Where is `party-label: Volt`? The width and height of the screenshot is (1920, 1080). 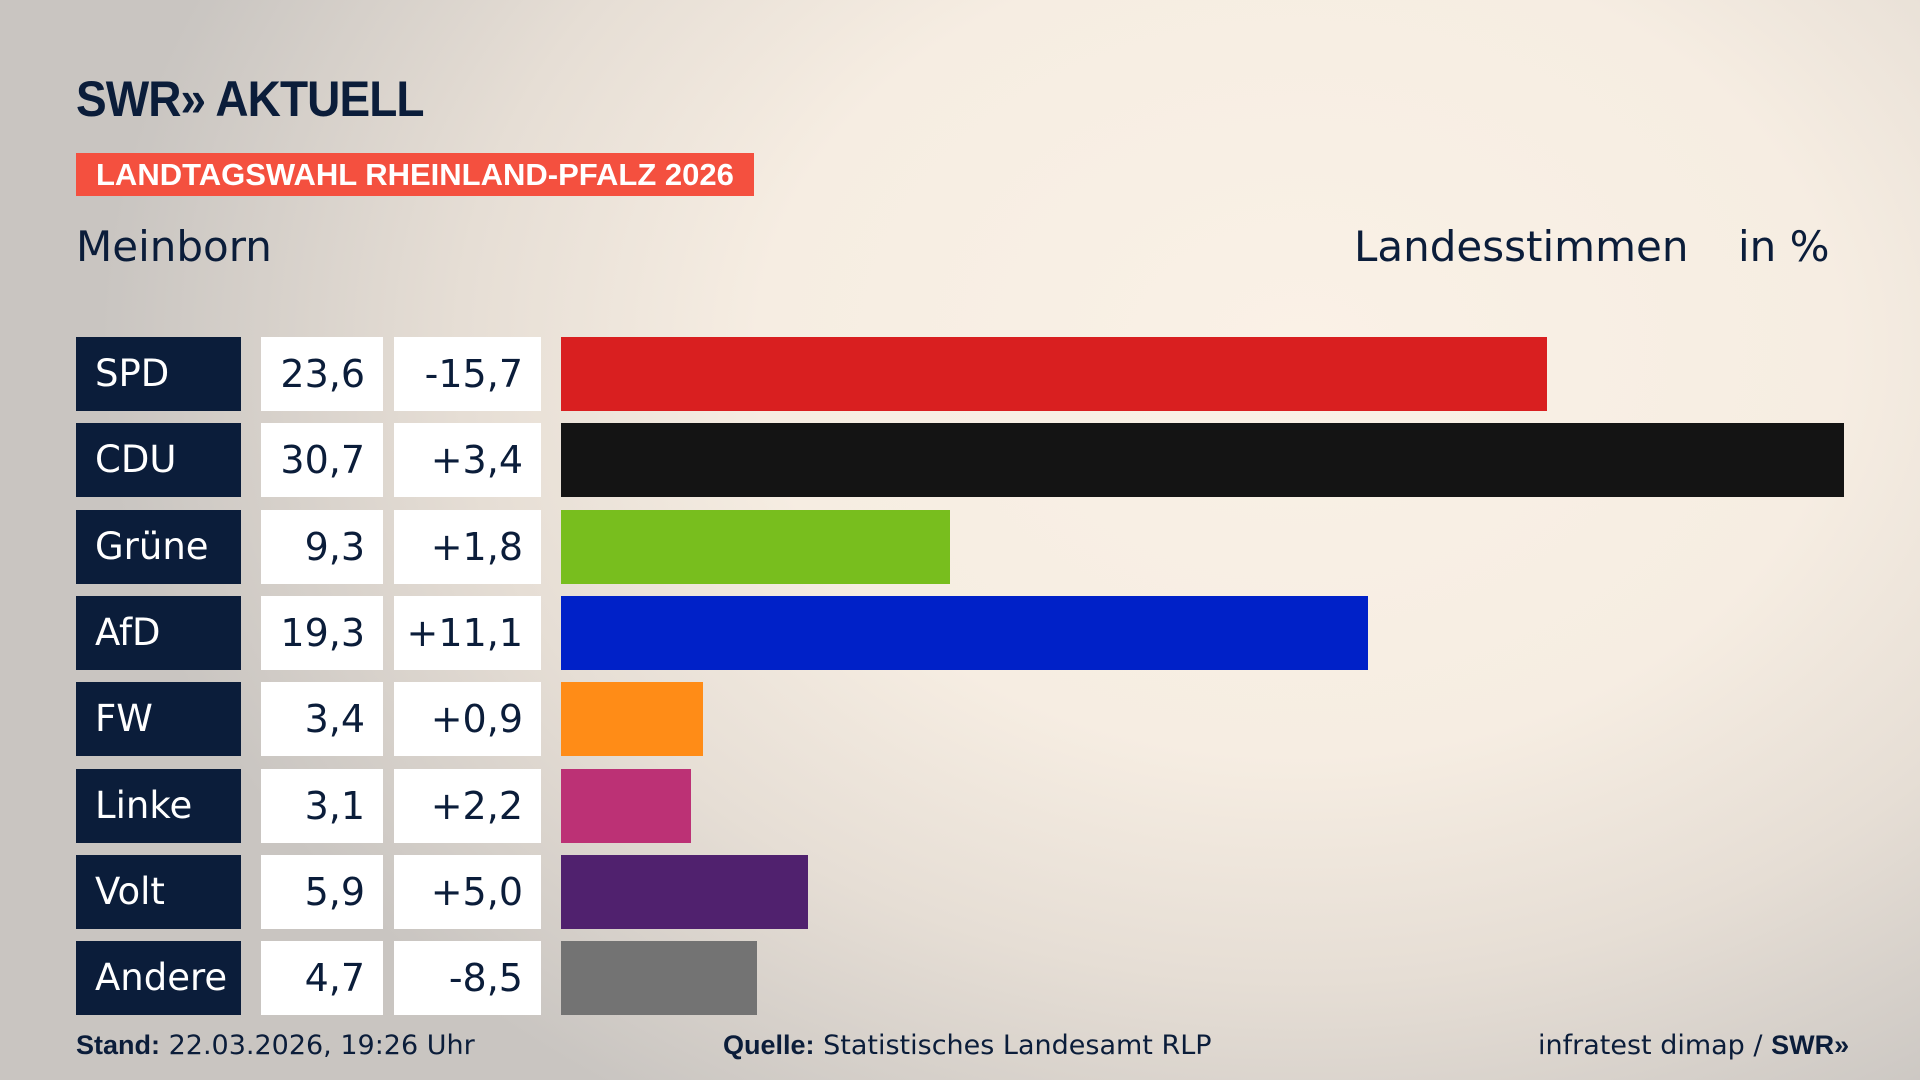
party-label: Volt is located at coordinates (158, 891).